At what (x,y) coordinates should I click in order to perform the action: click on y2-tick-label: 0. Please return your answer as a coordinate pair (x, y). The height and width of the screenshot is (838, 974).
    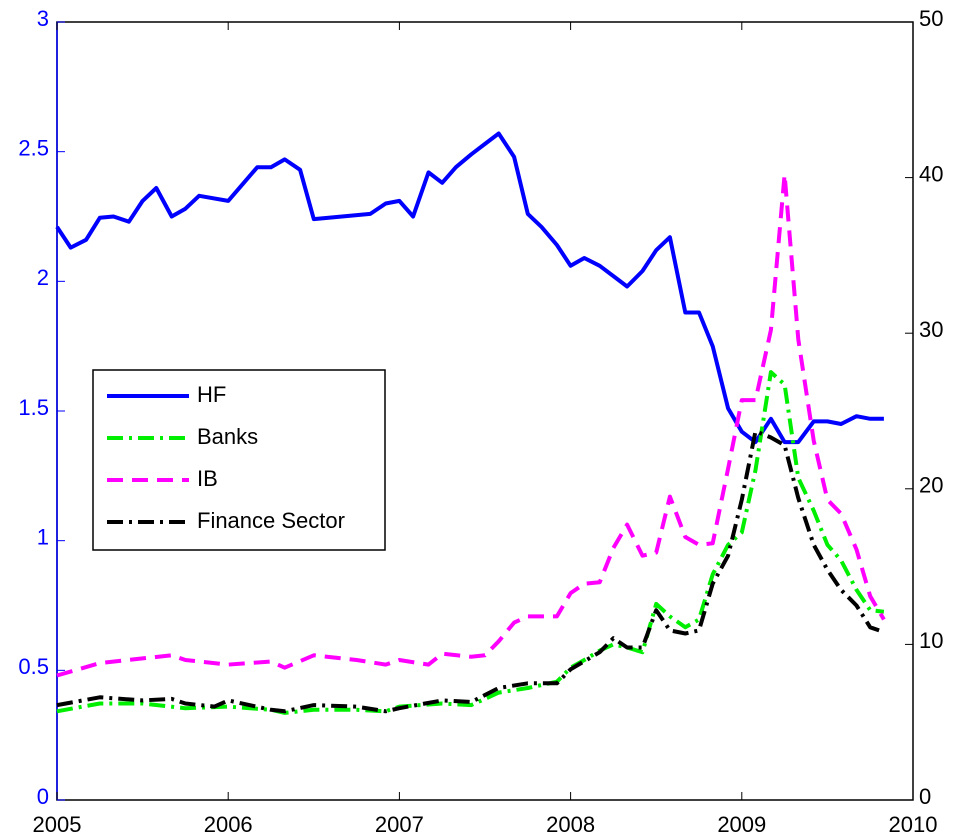
    Looking at the image, I should click on (925, 796).